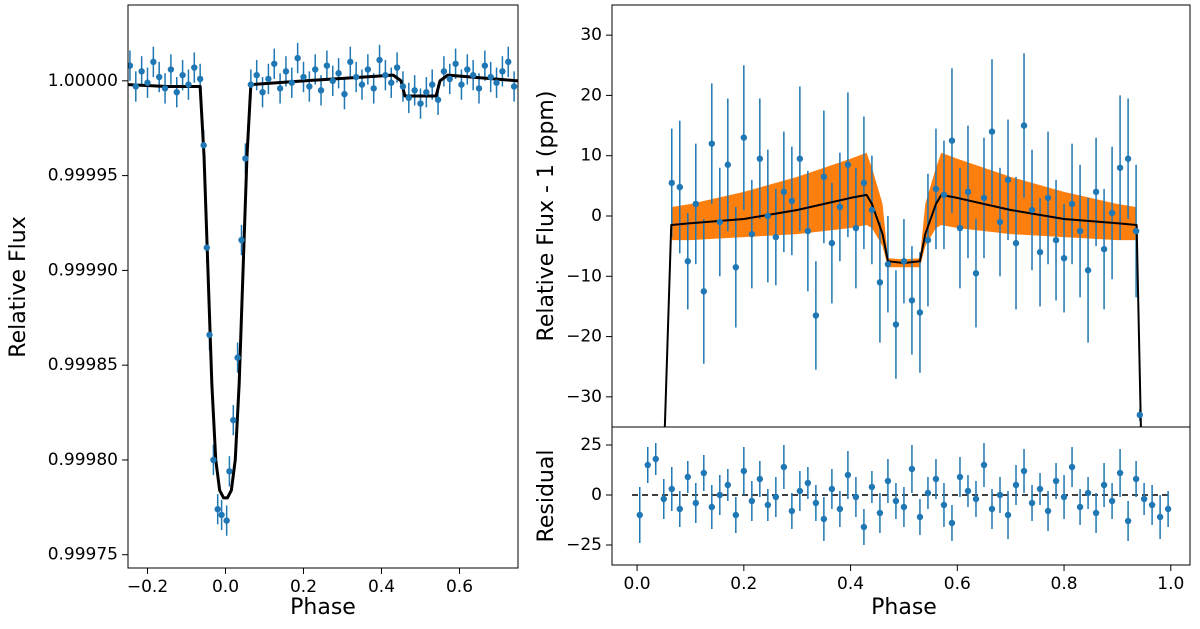 This screenshot has height=629, width=1200. Describe the element at coordinates (596, 495) in the screenshot. I see `y-tick-label: 0` at that location.